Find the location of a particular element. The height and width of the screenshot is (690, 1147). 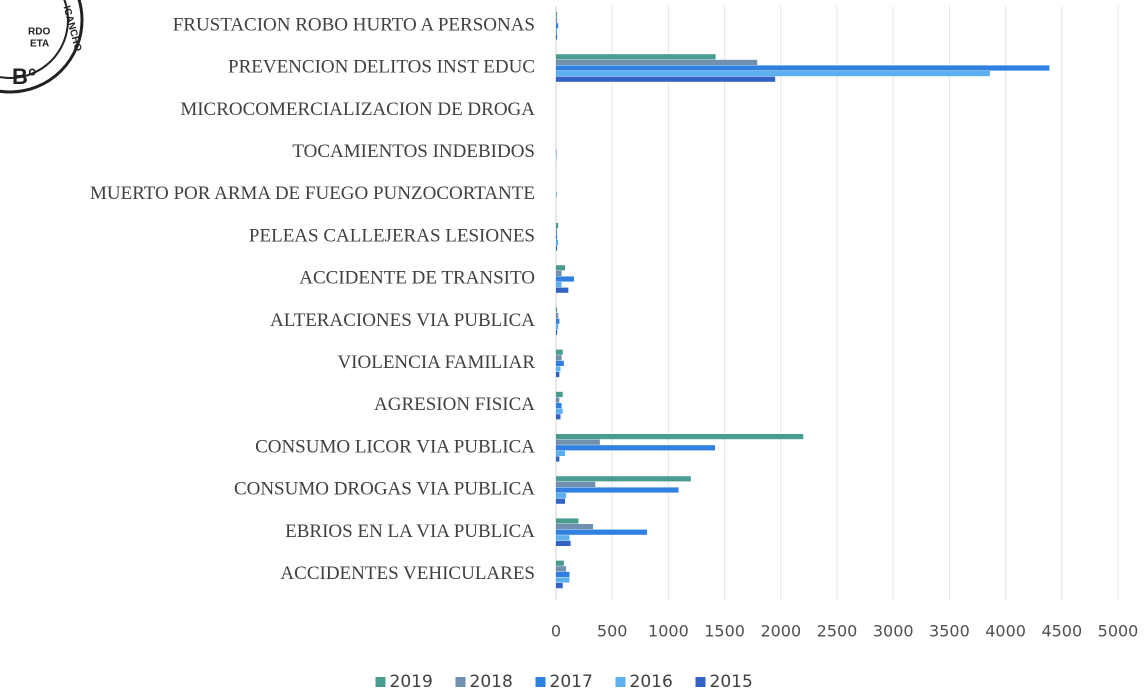

stamp-text: B° is located at coordinates (24, 76).